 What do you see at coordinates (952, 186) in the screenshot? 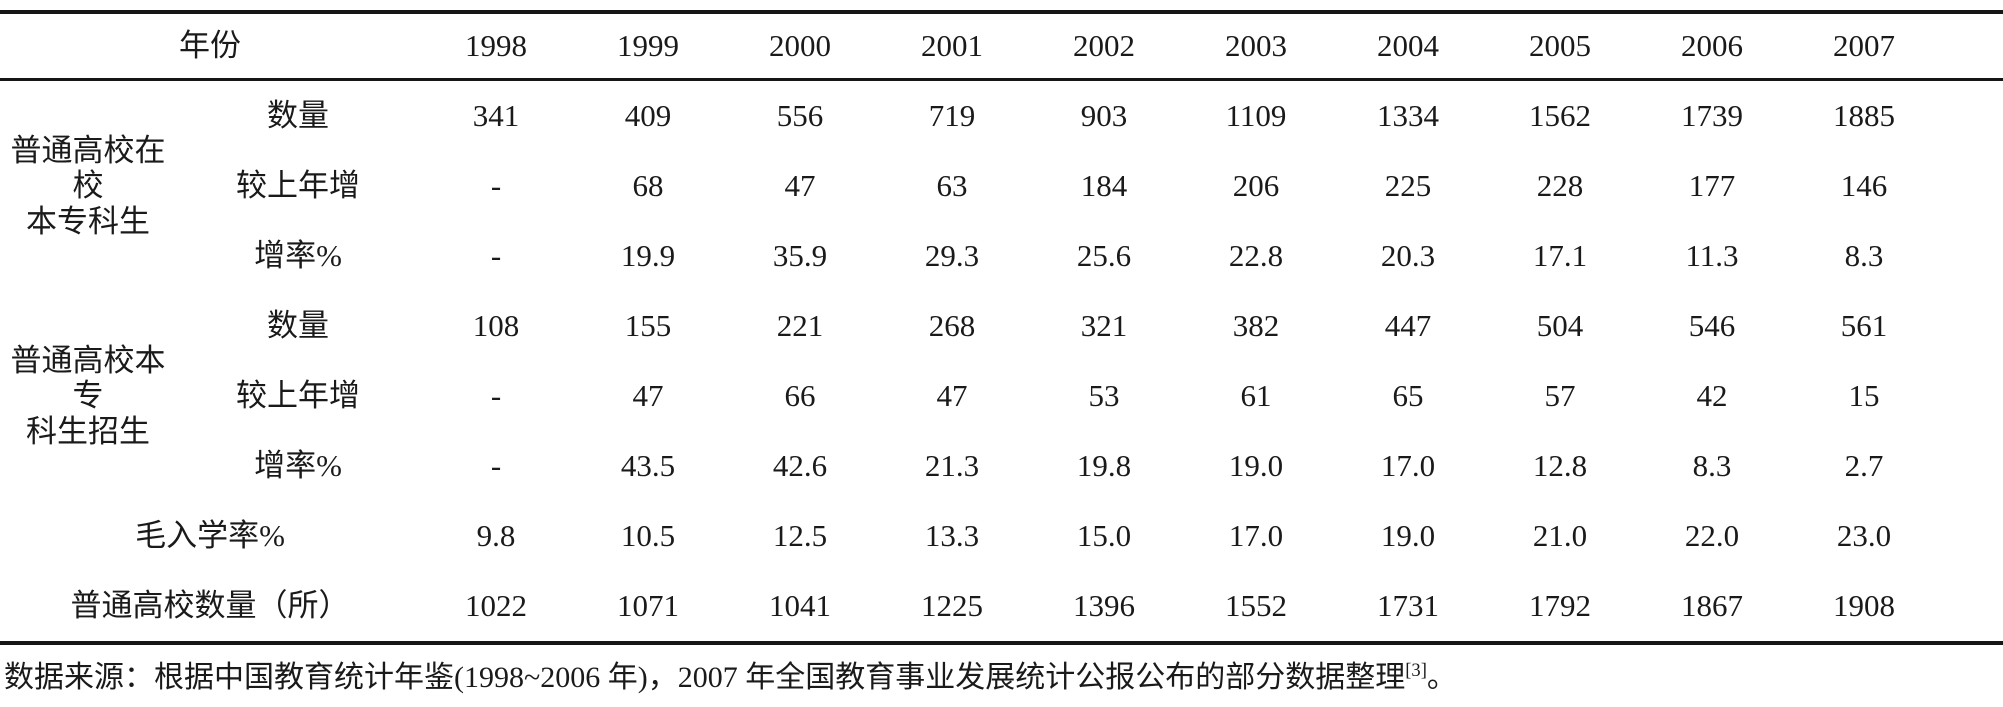
I see `data-cell: 63` at bounding box center [952, 186].